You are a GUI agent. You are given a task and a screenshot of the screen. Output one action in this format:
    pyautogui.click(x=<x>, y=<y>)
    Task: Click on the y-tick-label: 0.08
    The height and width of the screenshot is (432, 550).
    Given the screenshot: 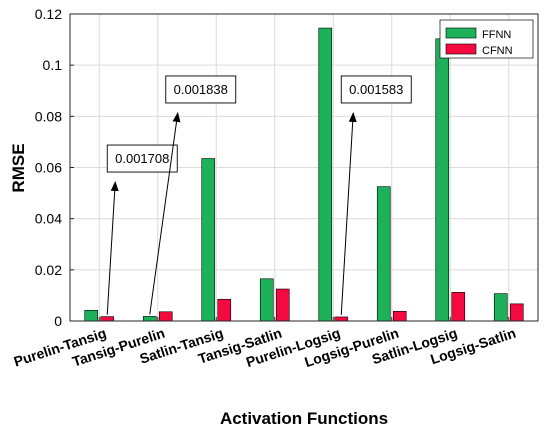 What is the action you would take?
    pyautogui.click(x=48, y=116)
    